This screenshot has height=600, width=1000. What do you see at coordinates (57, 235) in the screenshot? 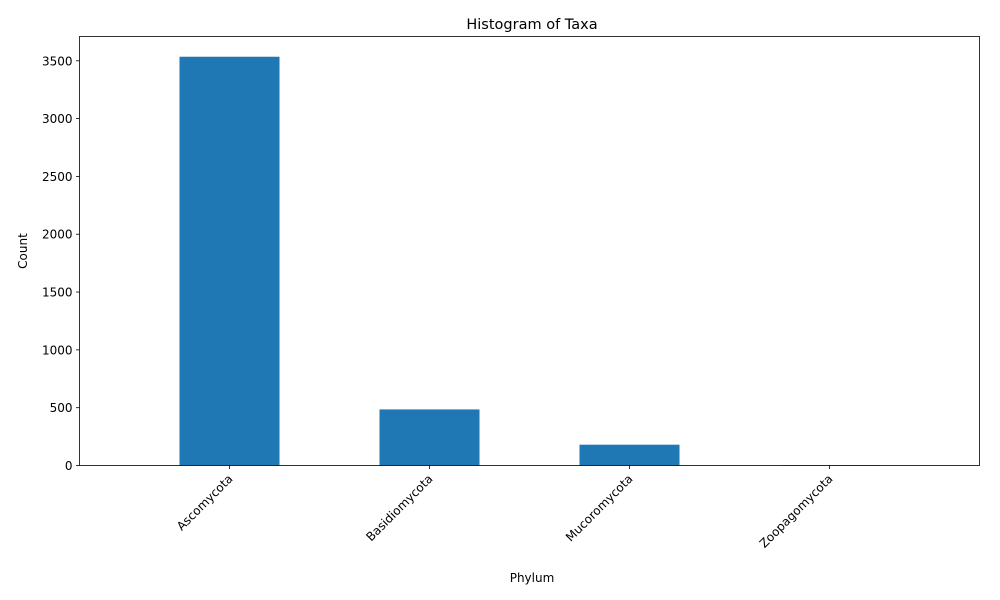
I see `y-tick-label: 2000` at bounding box center [57, 235].